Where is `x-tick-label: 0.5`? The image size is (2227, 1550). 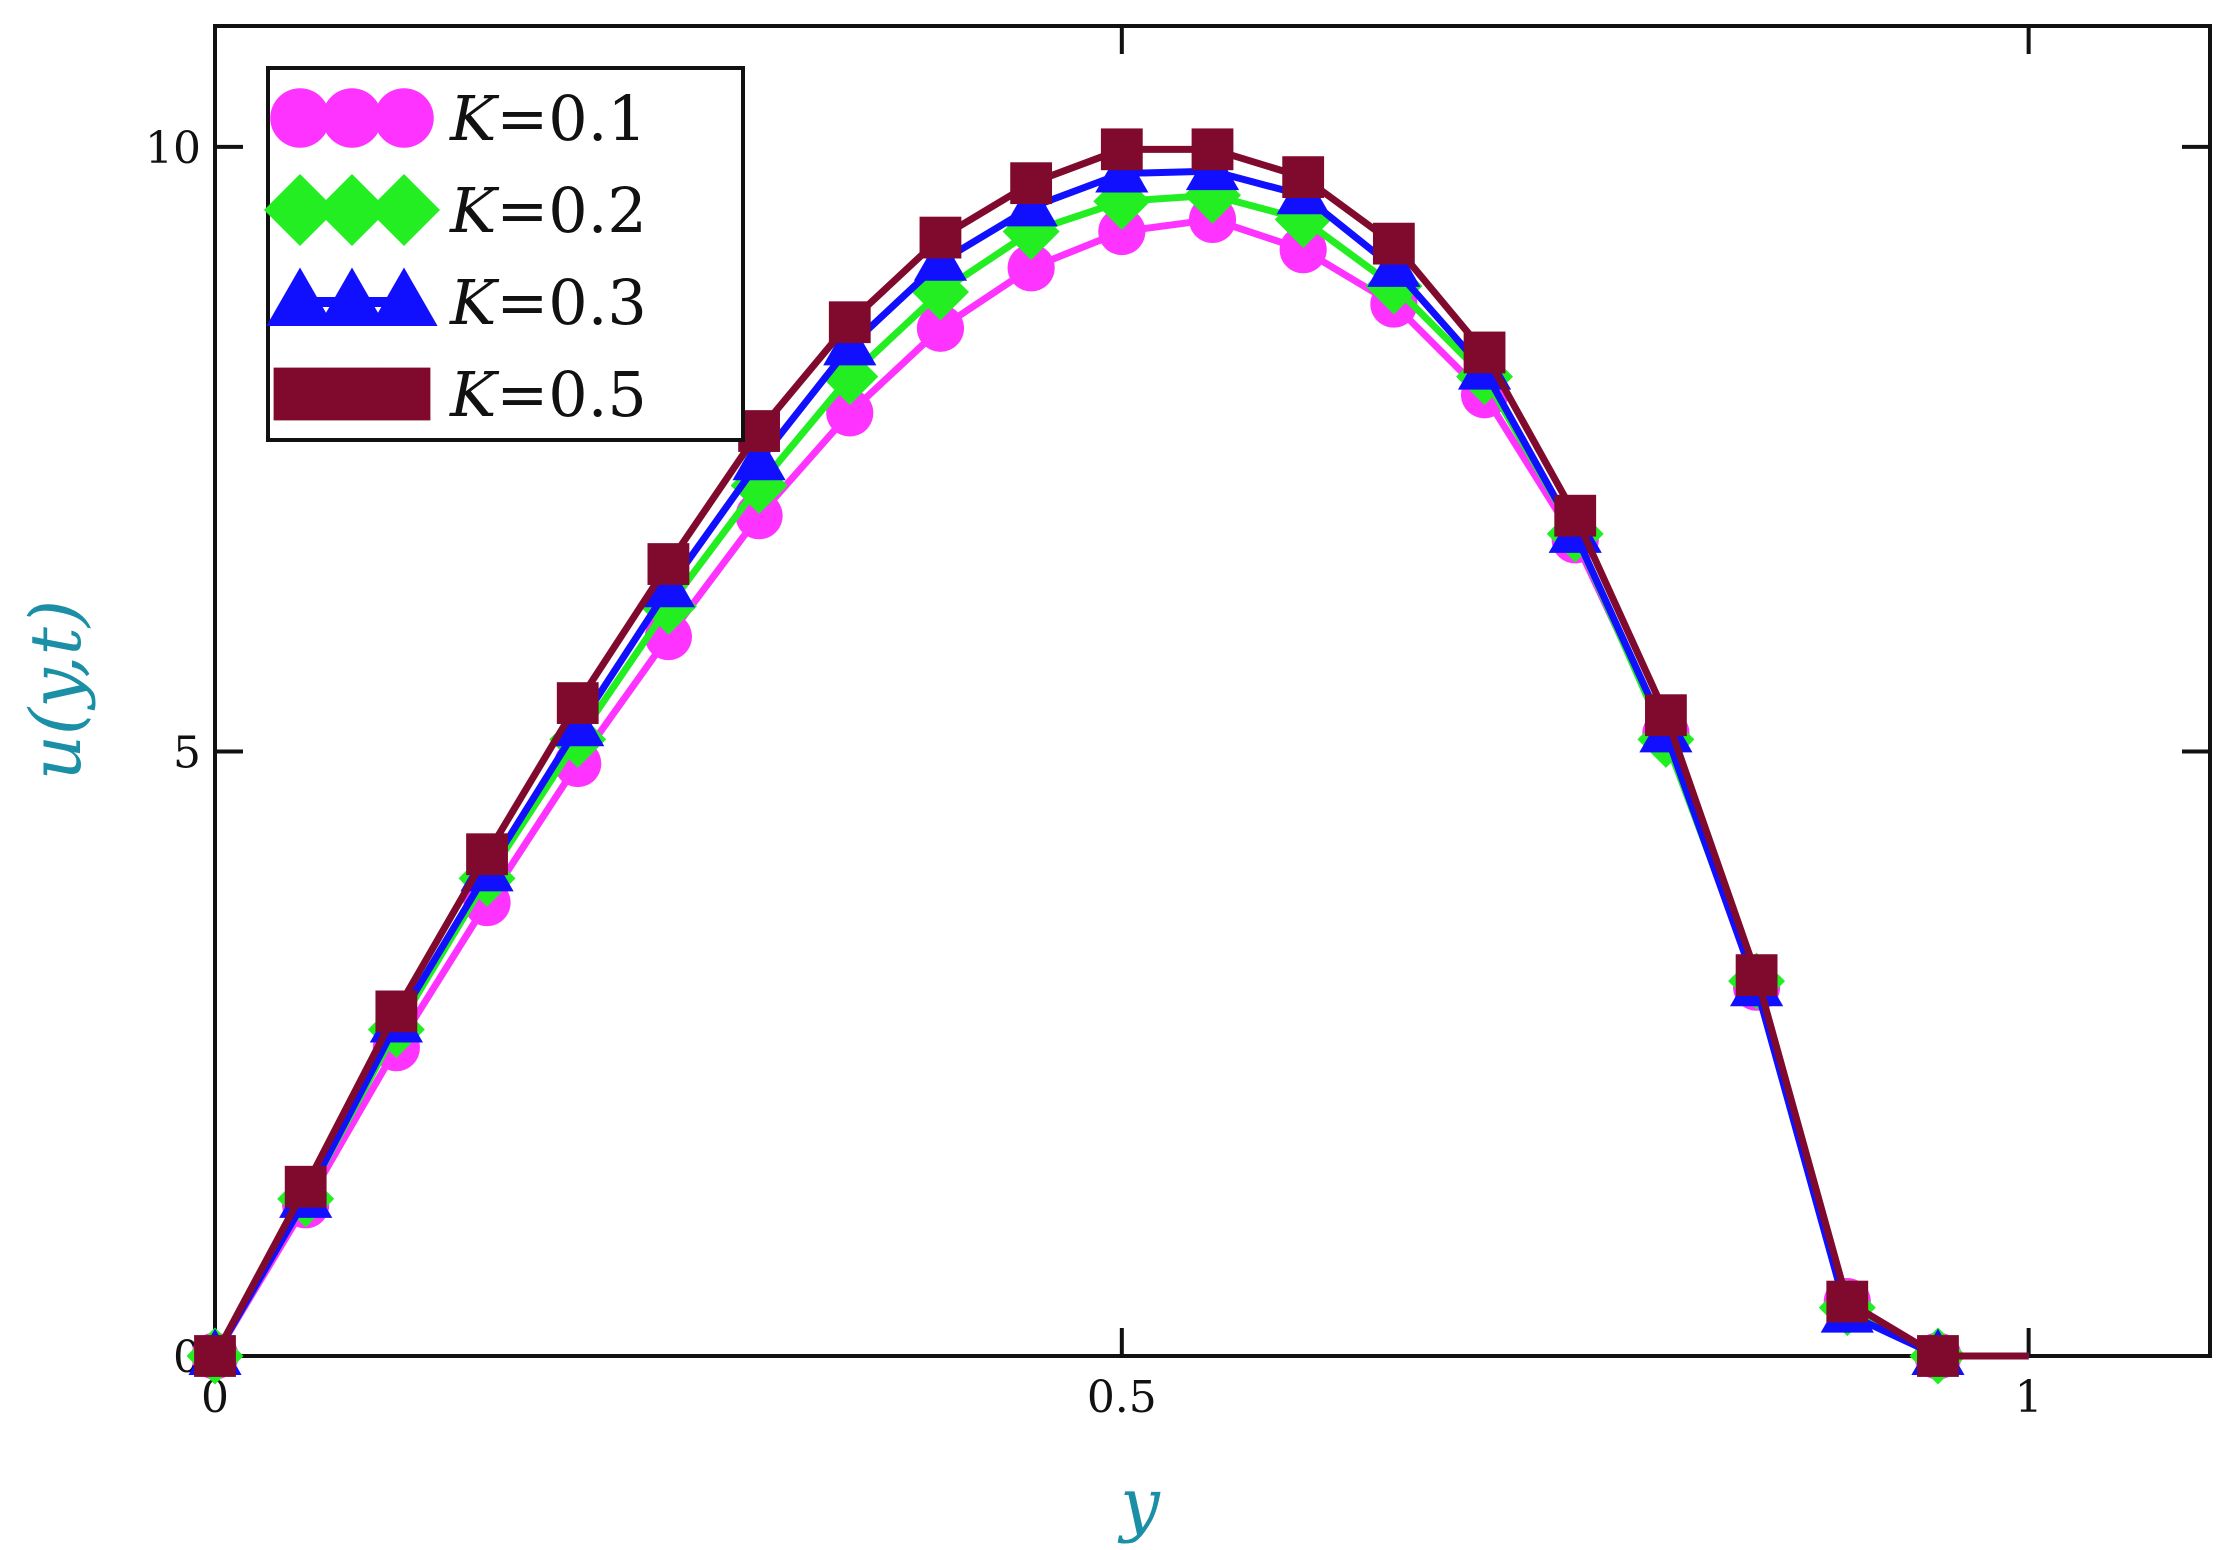 x-tick-label: 0.5 is located at coordinates (1122, 1397).